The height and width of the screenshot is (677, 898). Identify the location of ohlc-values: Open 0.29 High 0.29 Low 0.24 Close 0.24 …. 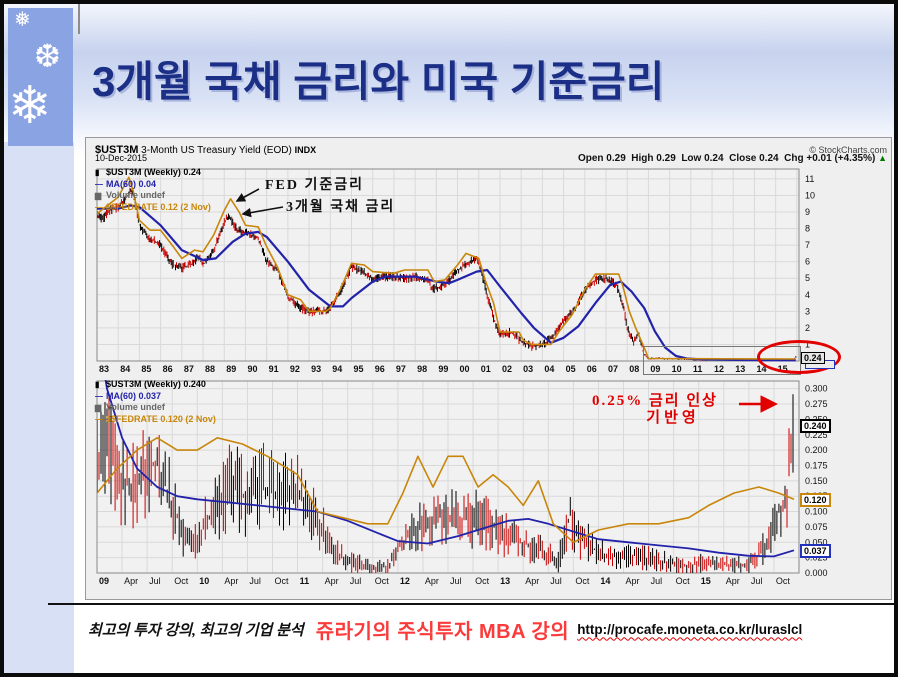
(728, 158).